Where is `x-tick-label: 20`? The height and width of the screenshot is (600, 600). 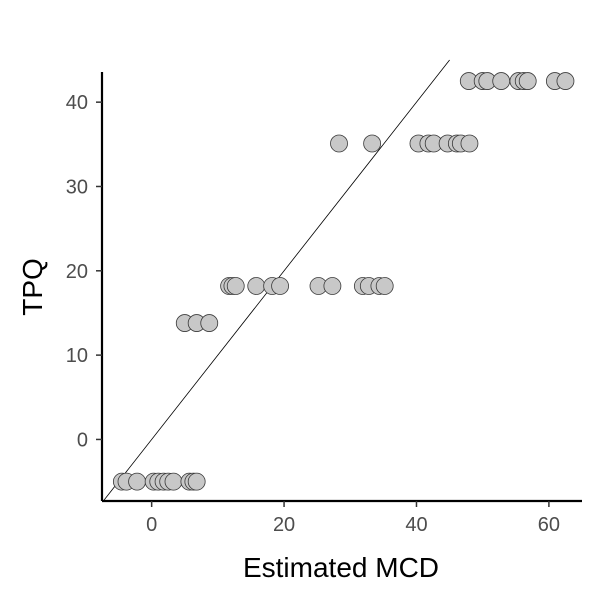
x-tick-label: 20 is located at coordinates (284, 525).